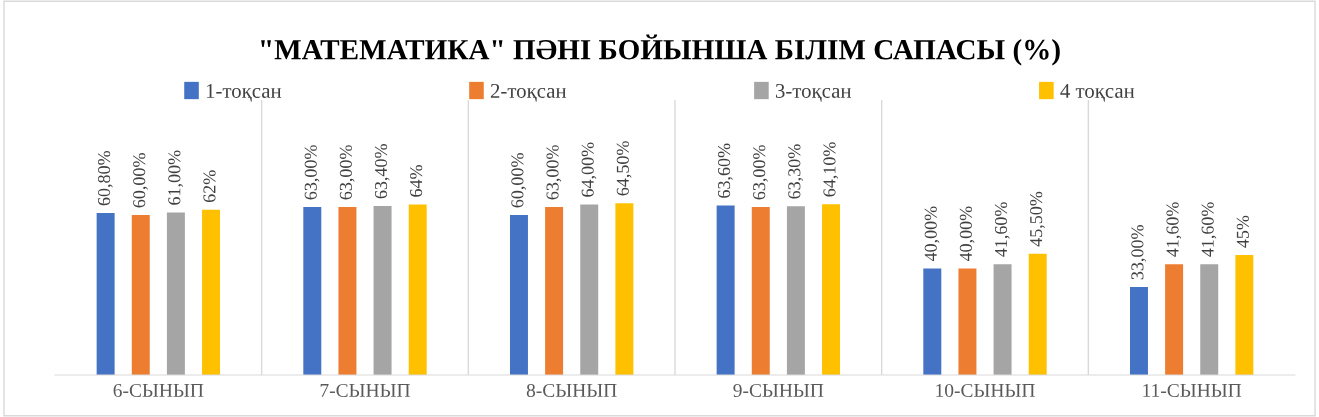 This screenshot has width=1319, height=417. I want to click on x-tick-label: 8-СЫНЫП, so click(571, 390).